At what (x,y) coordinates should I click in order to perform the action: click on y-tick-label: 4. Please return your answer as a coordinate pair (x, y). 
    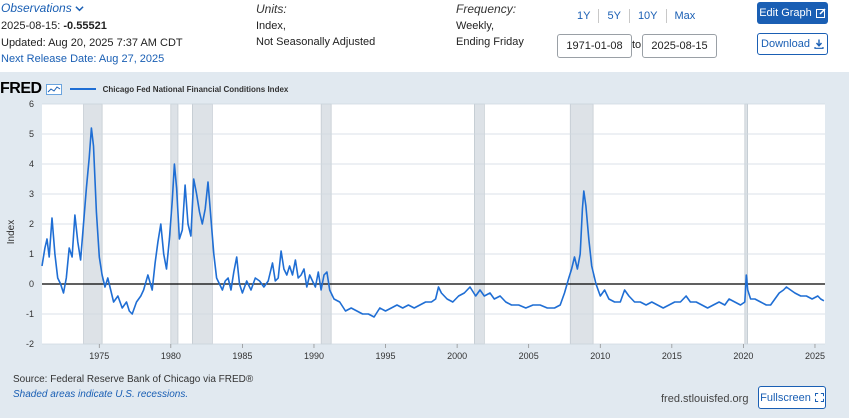
    Looking at the image, I should click on (31, 164).